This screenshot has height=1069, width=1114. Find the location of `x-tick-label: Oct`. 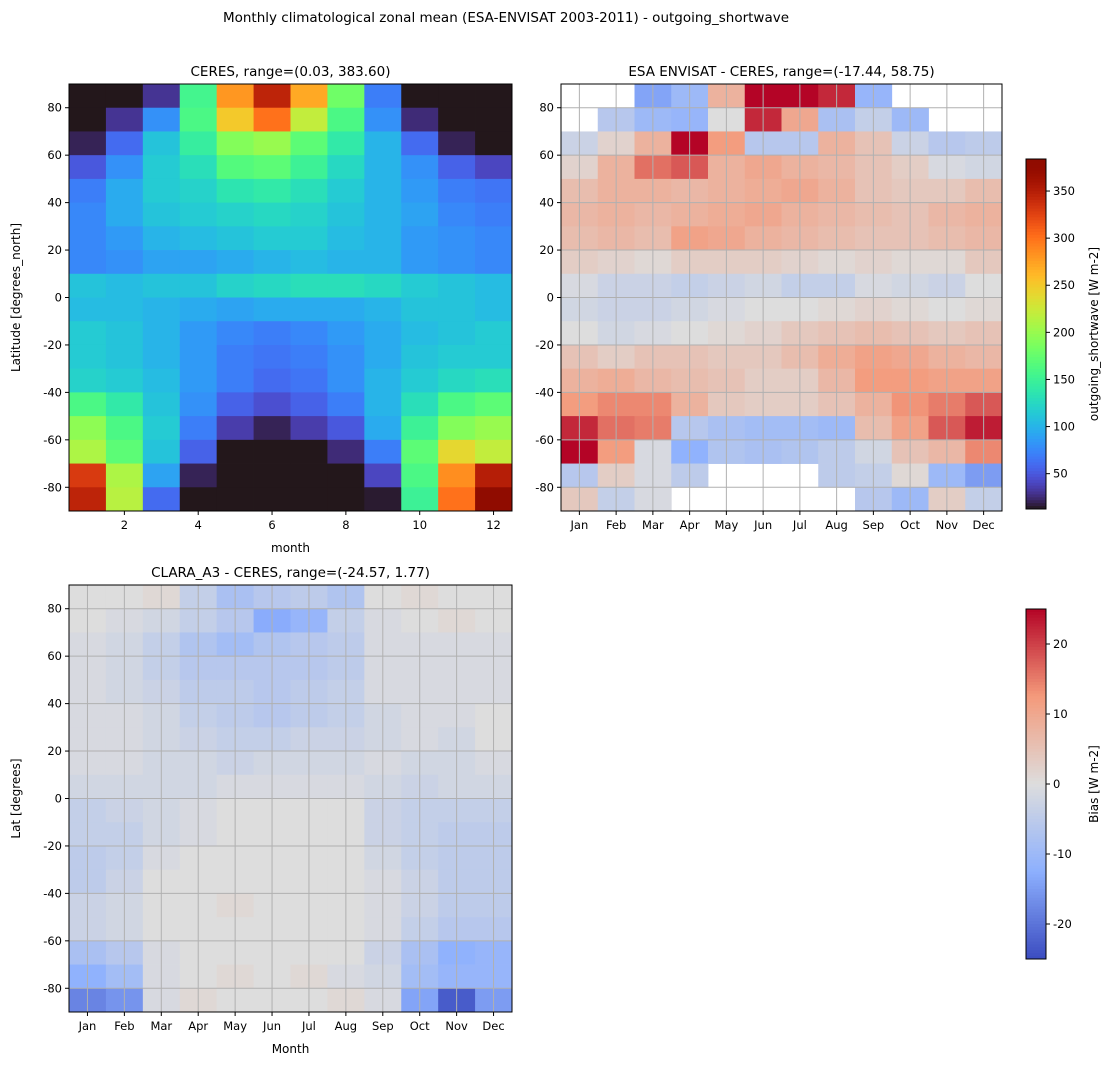

x-tick-label: Oct is located at coordinates (420, 1026).